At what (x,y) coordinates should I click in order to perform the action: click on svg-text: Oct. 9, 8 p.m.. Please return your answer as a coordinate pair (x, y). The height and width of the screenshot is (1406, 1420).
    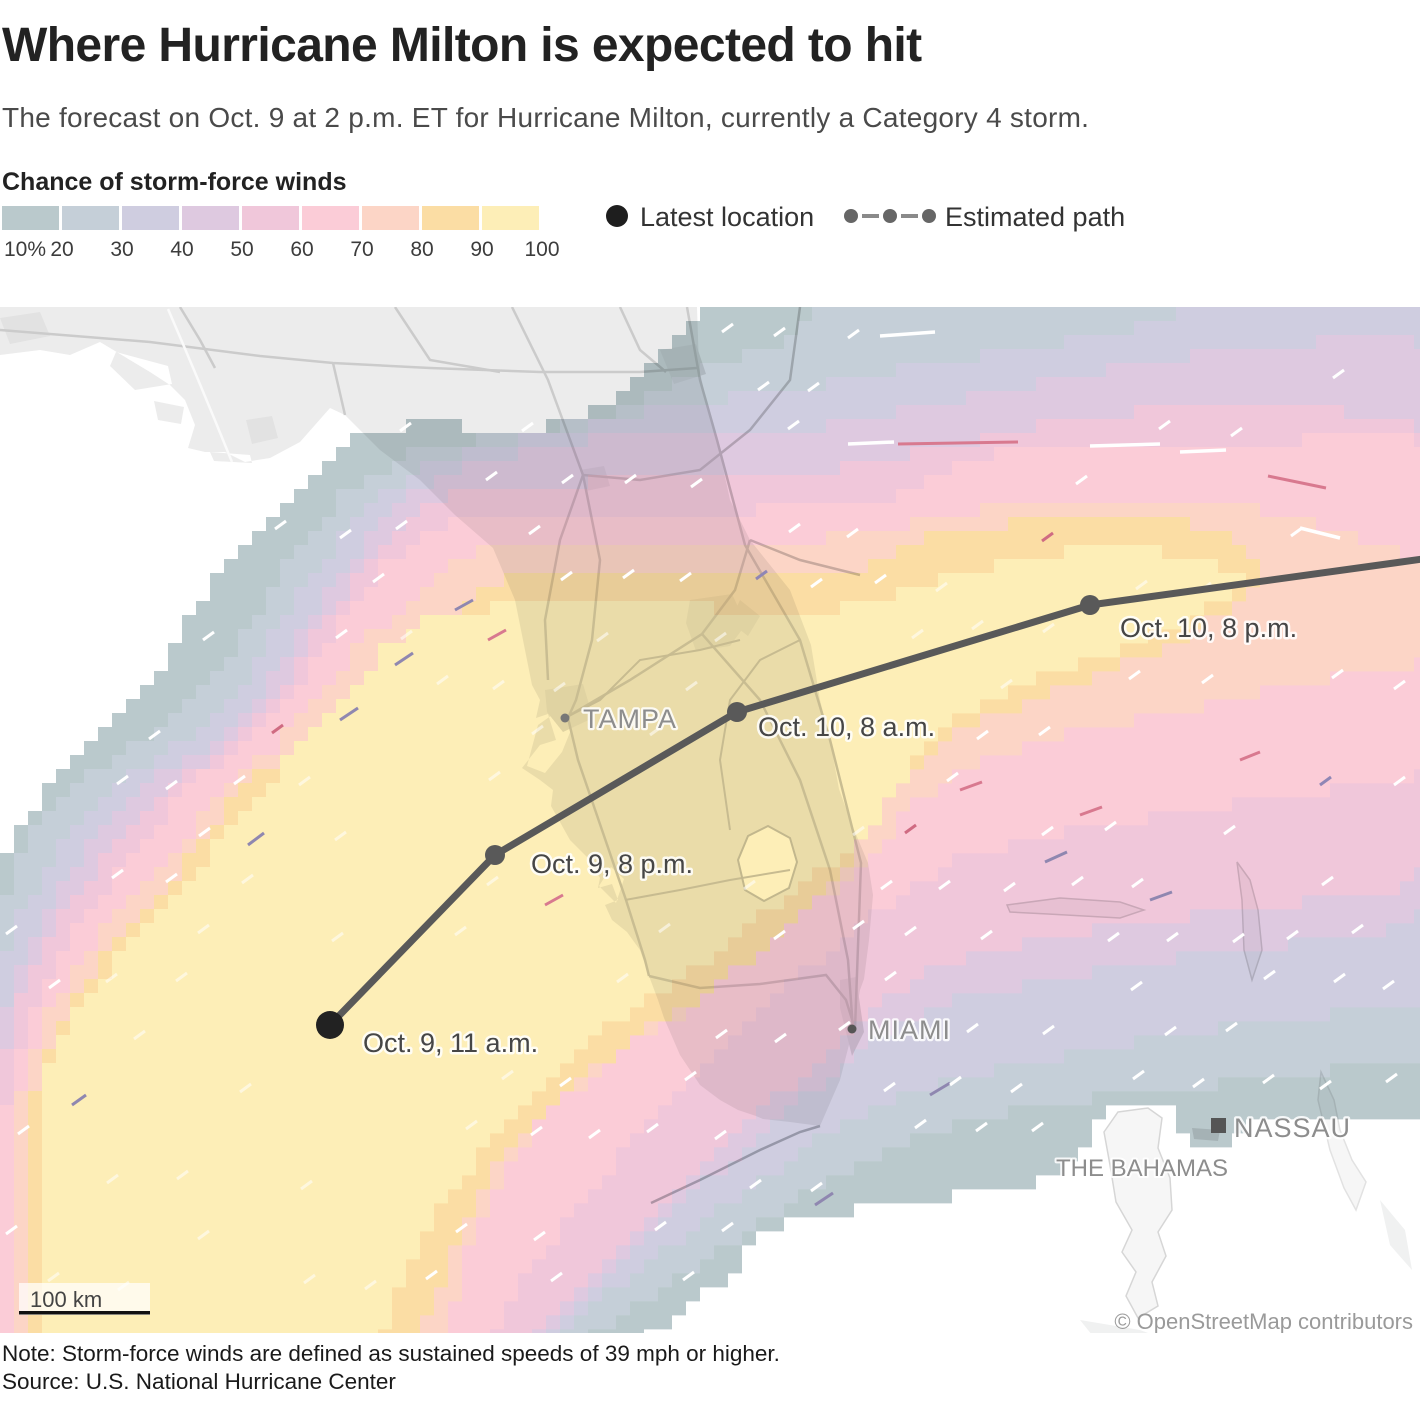
    Looking at the image, I should click on (612, 864).